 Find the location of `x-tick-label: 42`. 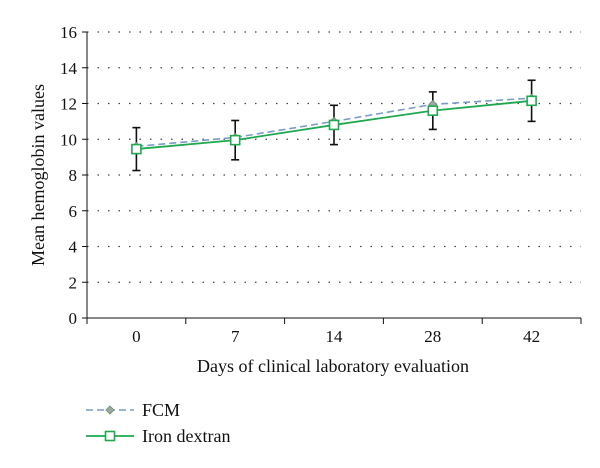

x-tick-label: 42 is located at coordinates (531, 336).